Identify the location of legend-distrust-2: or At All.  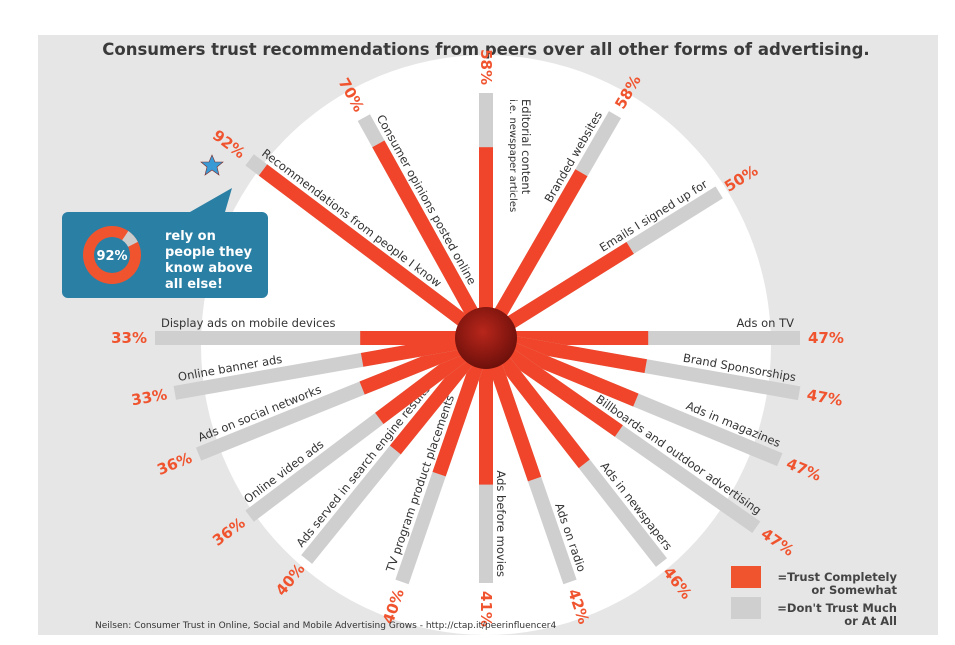
(870, 621).